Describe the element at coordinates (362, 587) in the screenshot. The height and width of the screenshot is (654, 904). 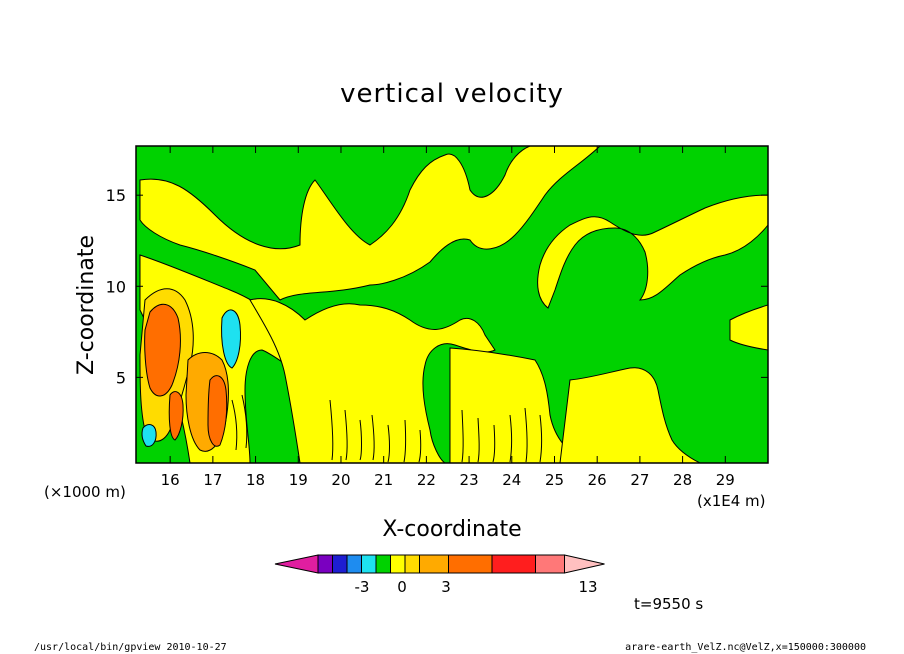
I see `colorbar-label: -3` at that location.